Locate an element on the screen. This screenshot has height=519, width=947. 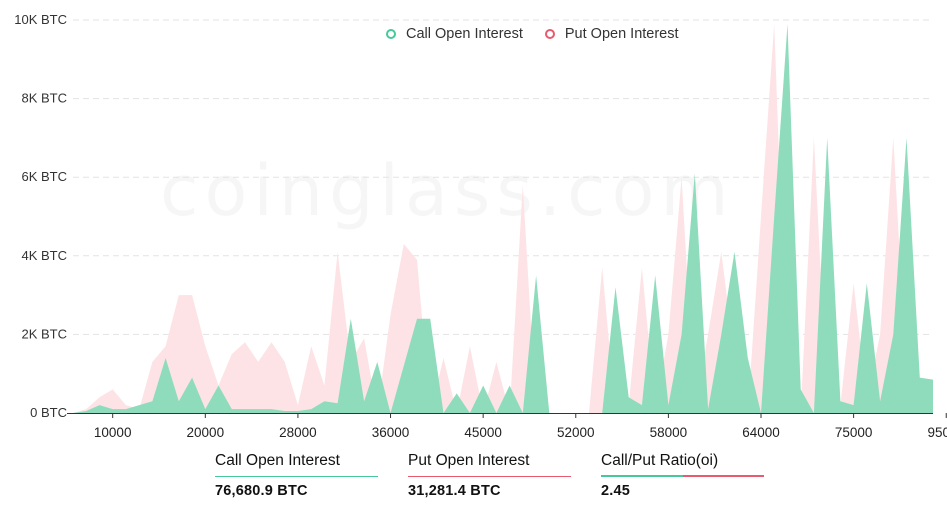
x-tick-label: 36000 is located at coordinates (391, 432).